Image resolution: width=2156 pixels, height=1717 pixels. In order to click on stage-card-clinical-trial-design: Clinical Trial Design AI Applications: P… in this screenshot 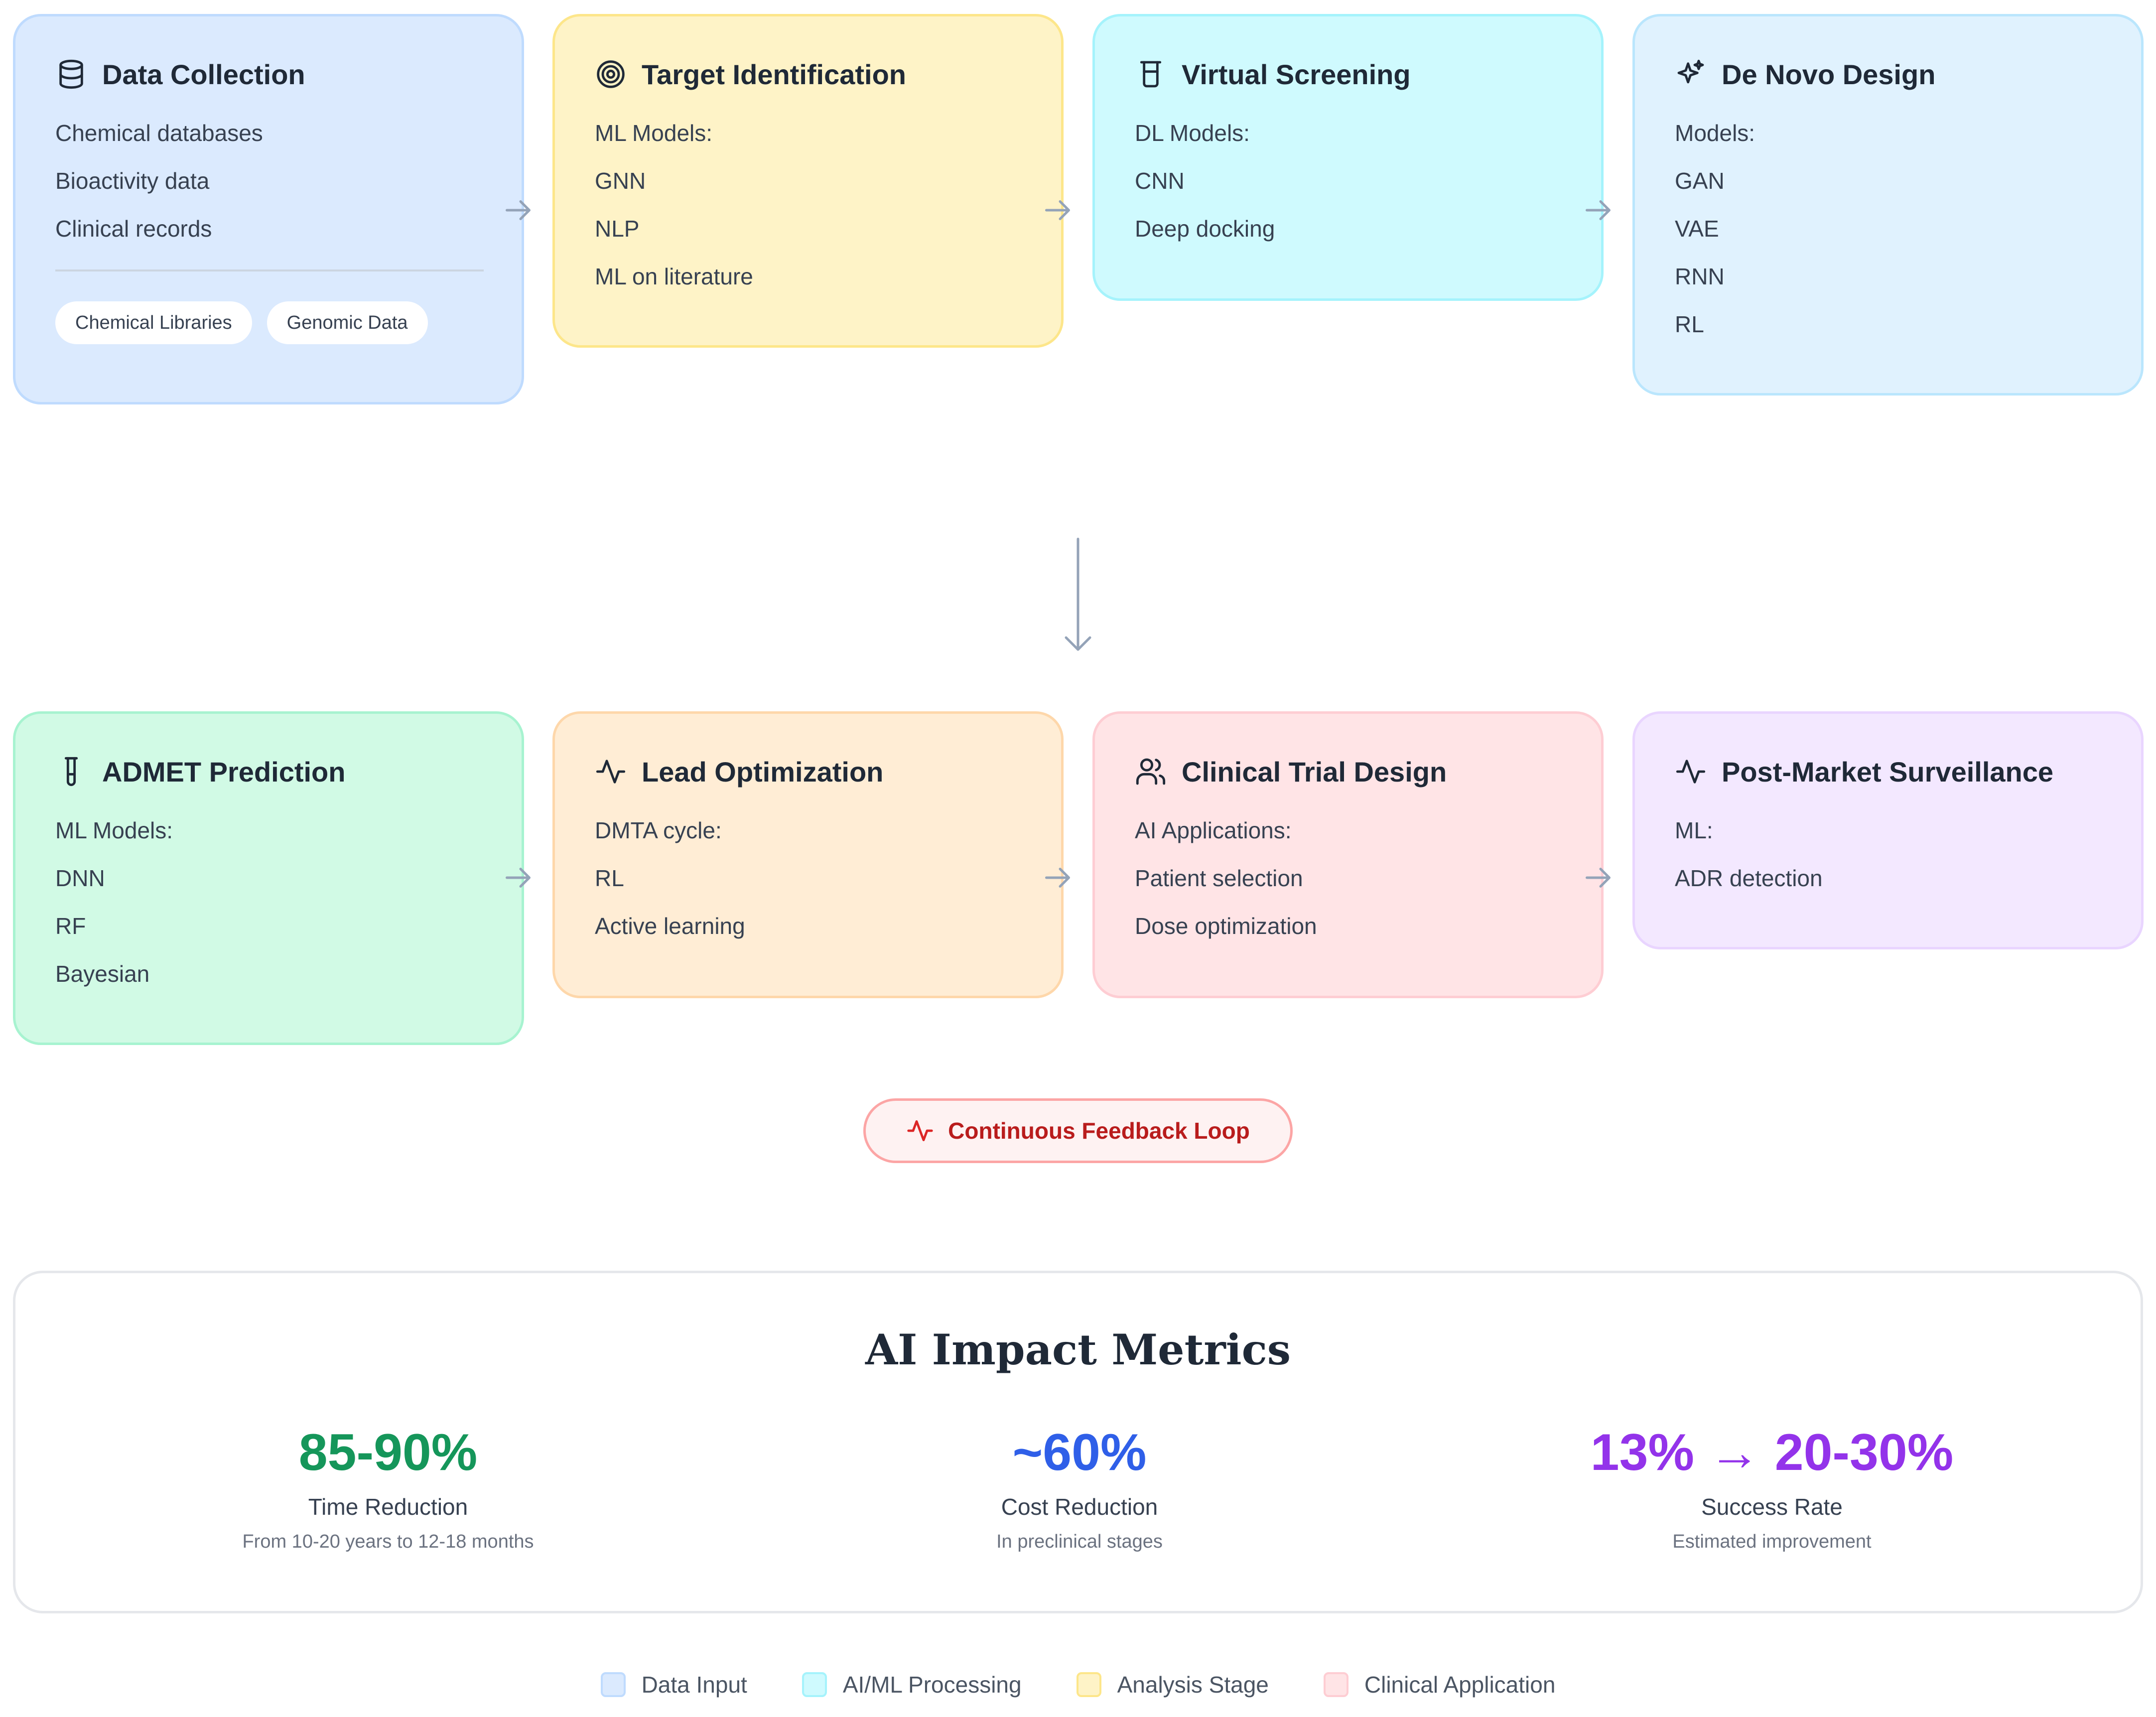, I will do `click(1348, 854)`.